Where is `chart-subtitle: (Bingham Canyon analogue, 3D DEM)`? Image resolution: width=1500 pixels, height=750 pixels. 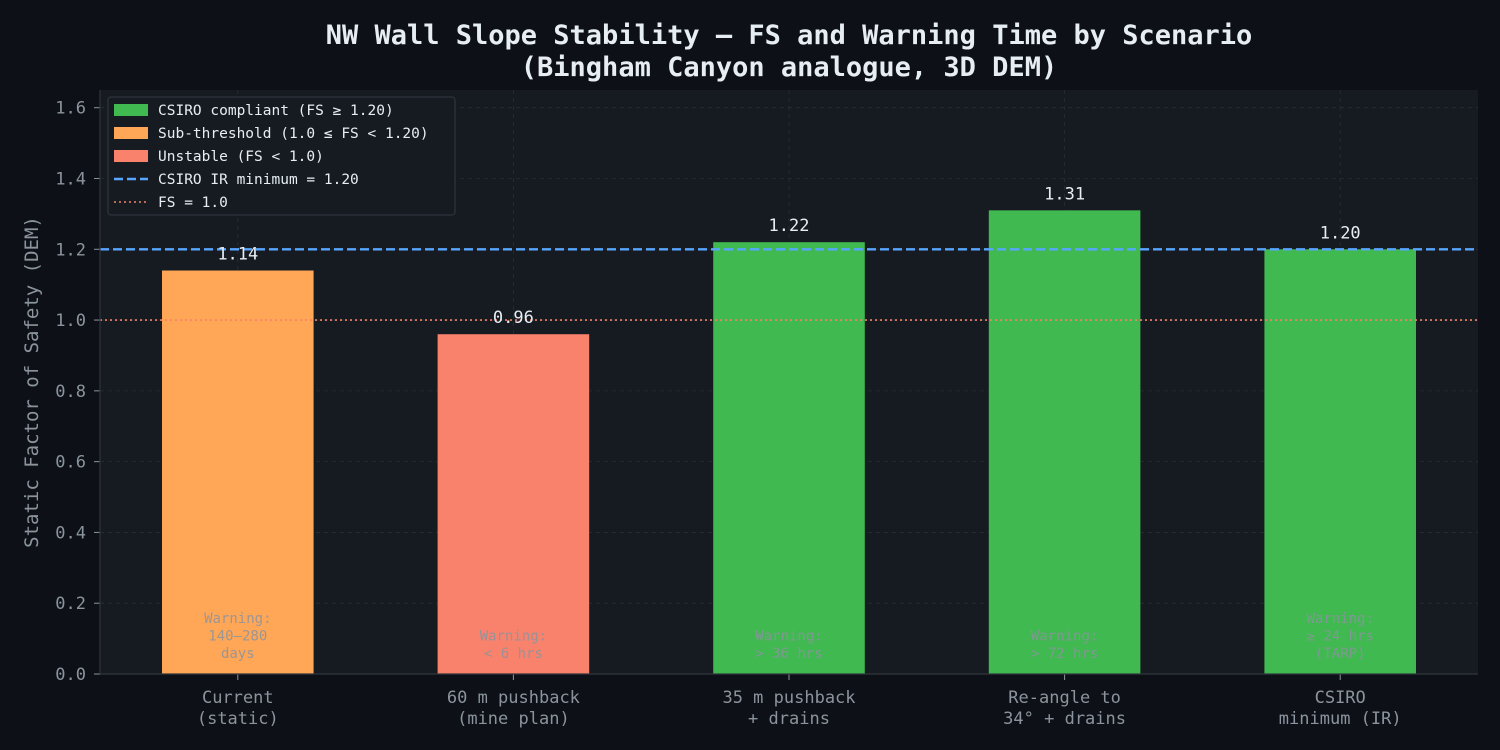 chart-subtitle: (Bingham Canyon analogue, 3D DEM) is located at coordinates (789, 67).